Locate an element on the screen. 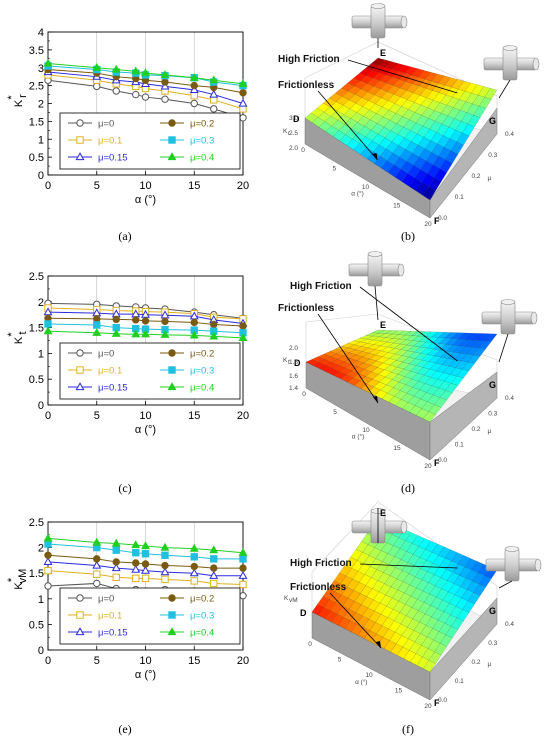 The image size is (550, 742). y-axis-label-star: * is located at coordinates (12, 334).